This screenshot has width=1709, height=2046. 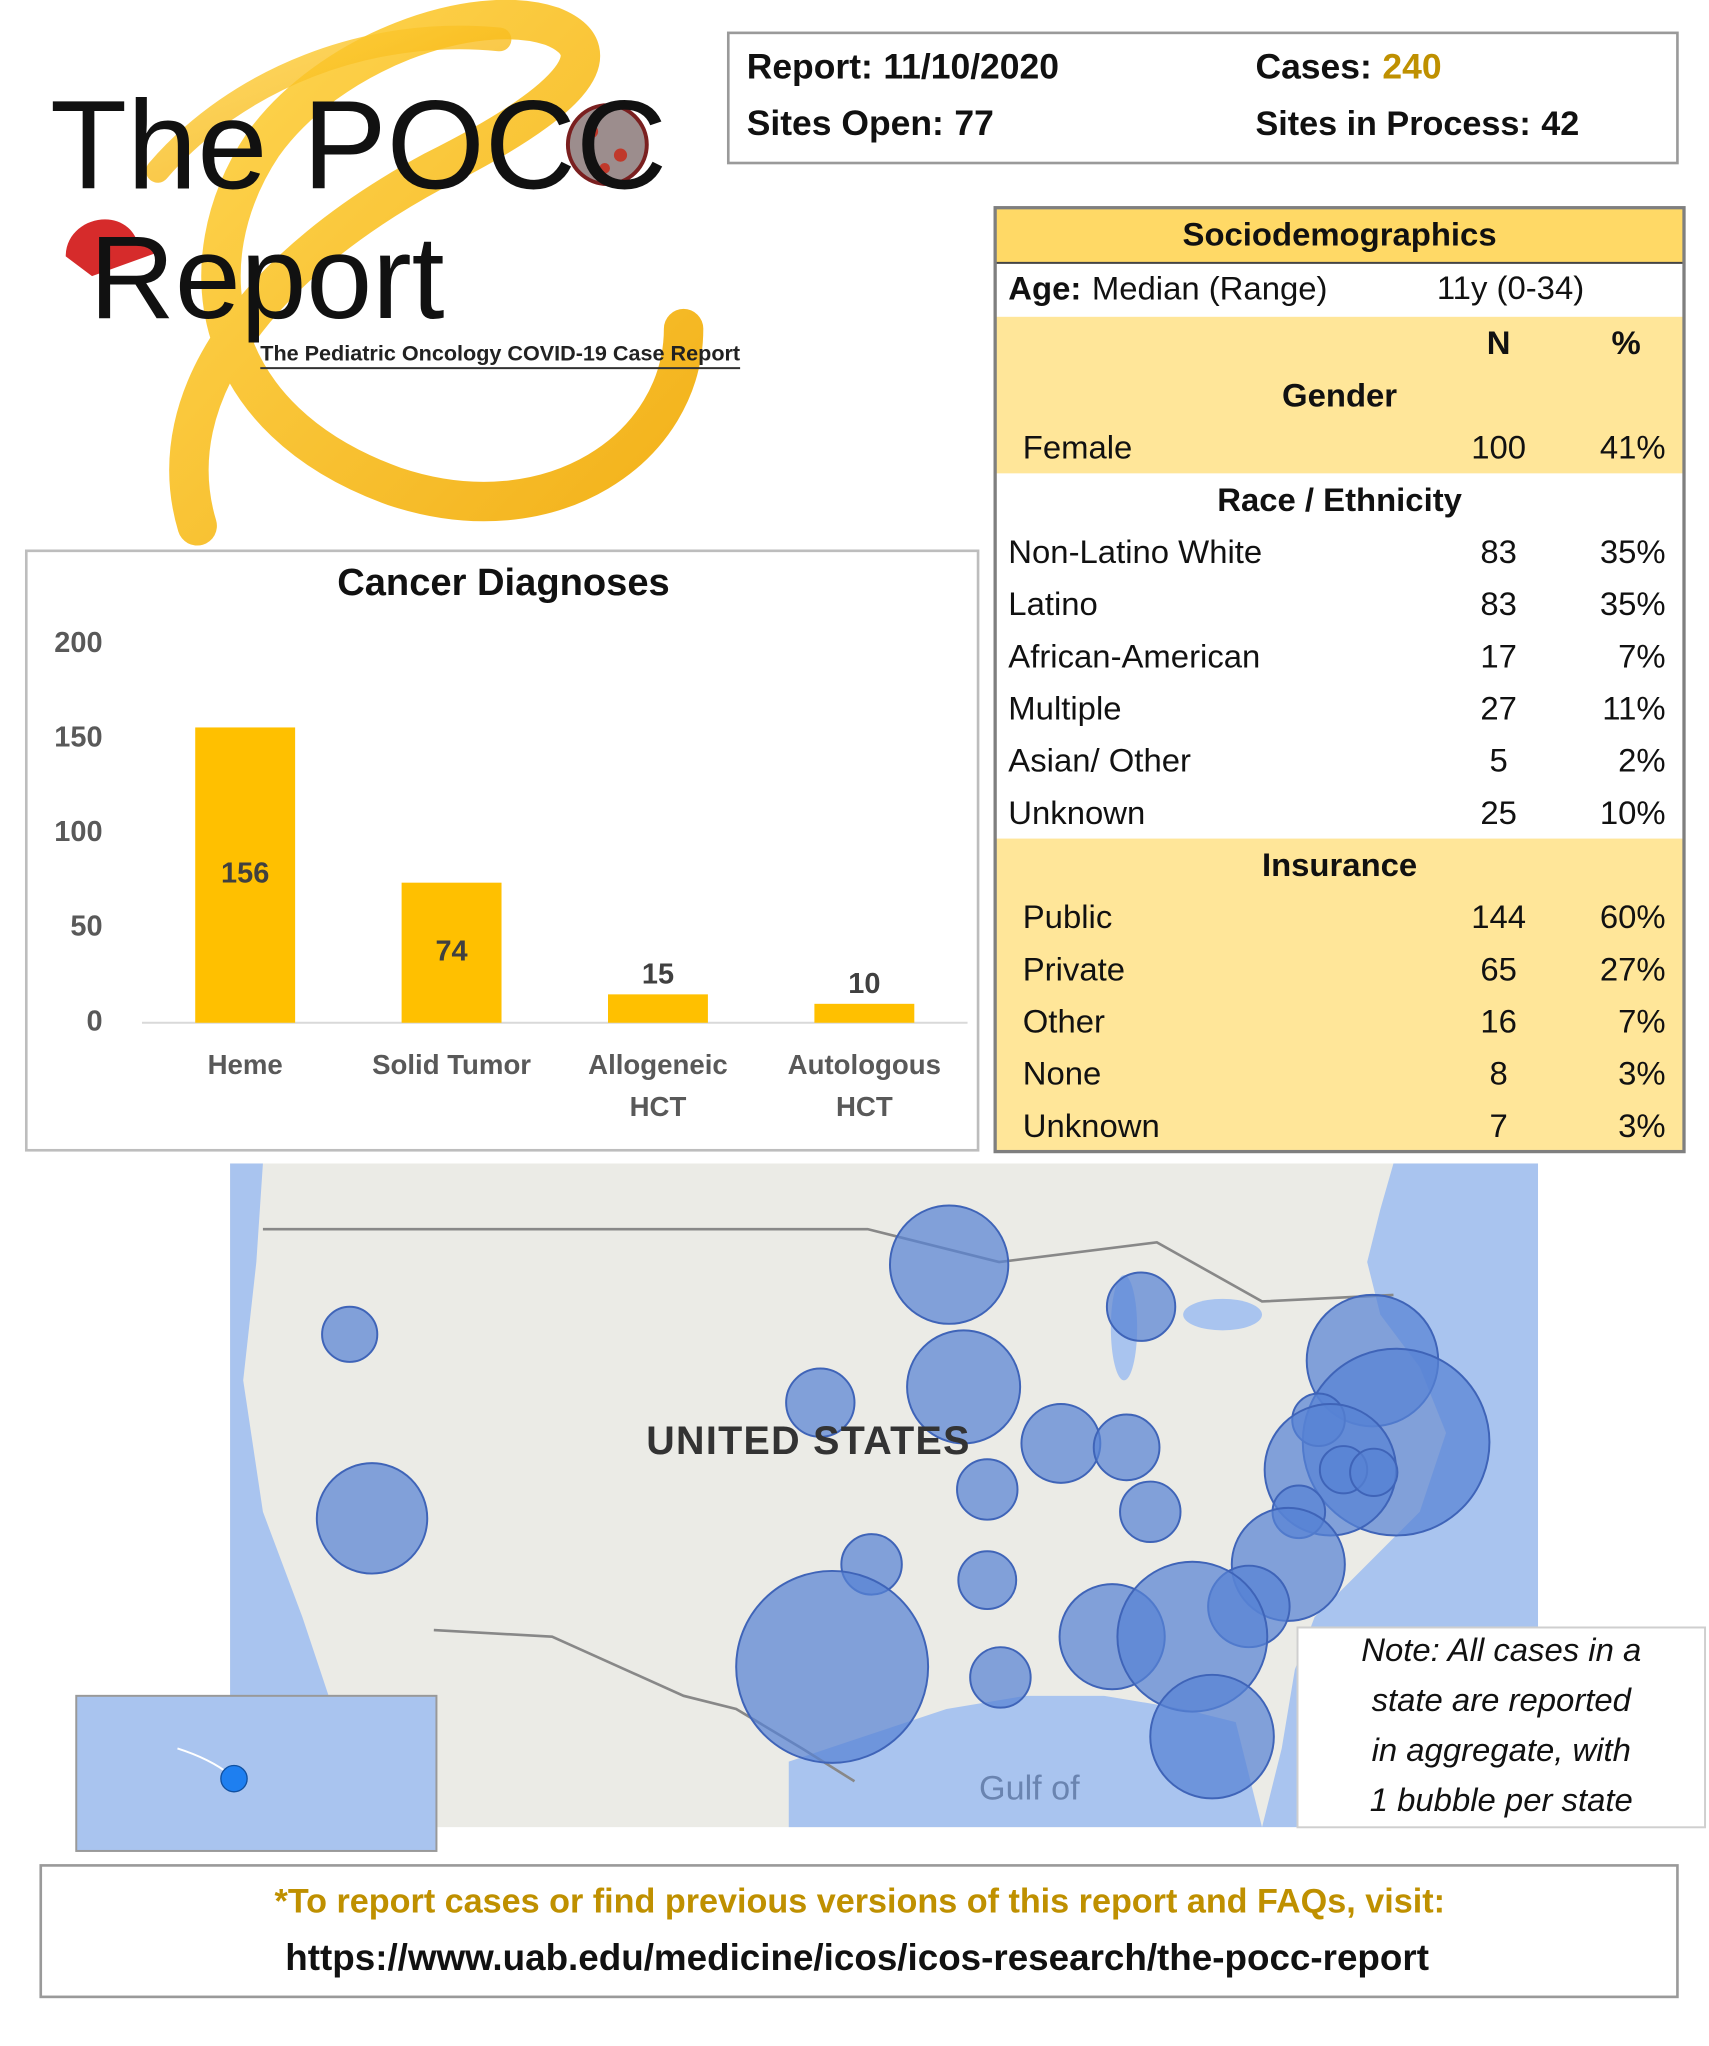 What do you see at coordinates (1633, 916) in the screenshot?
I see `row-pct: 60%` at bounding box center [1633, 916].